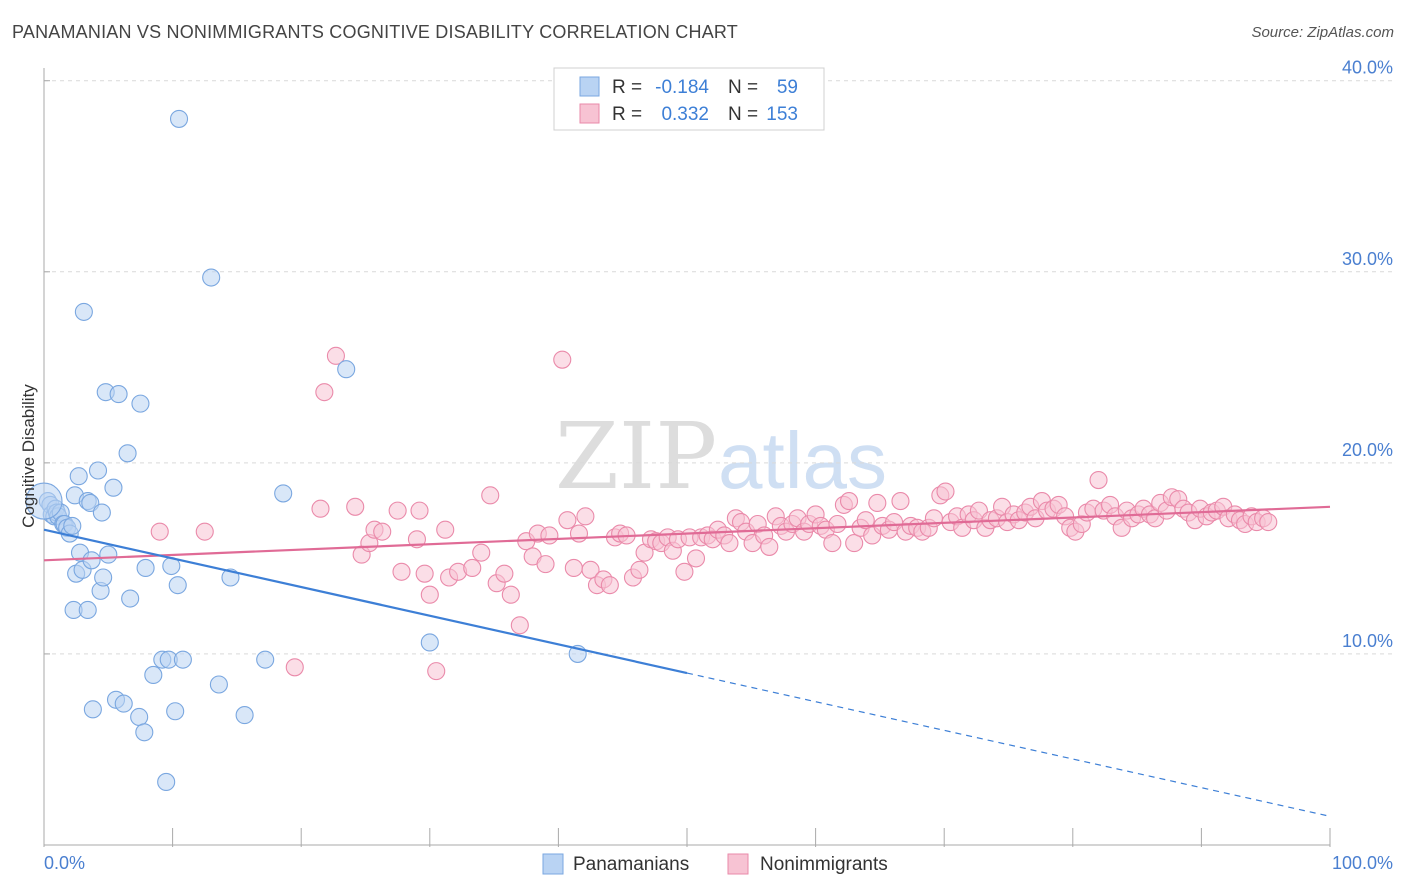 This screenshot has width=1406, height=892. Describe the element at coordinates (1367, 68) in the screenshot. I see `y-tick-label: 40.0%` at that location.